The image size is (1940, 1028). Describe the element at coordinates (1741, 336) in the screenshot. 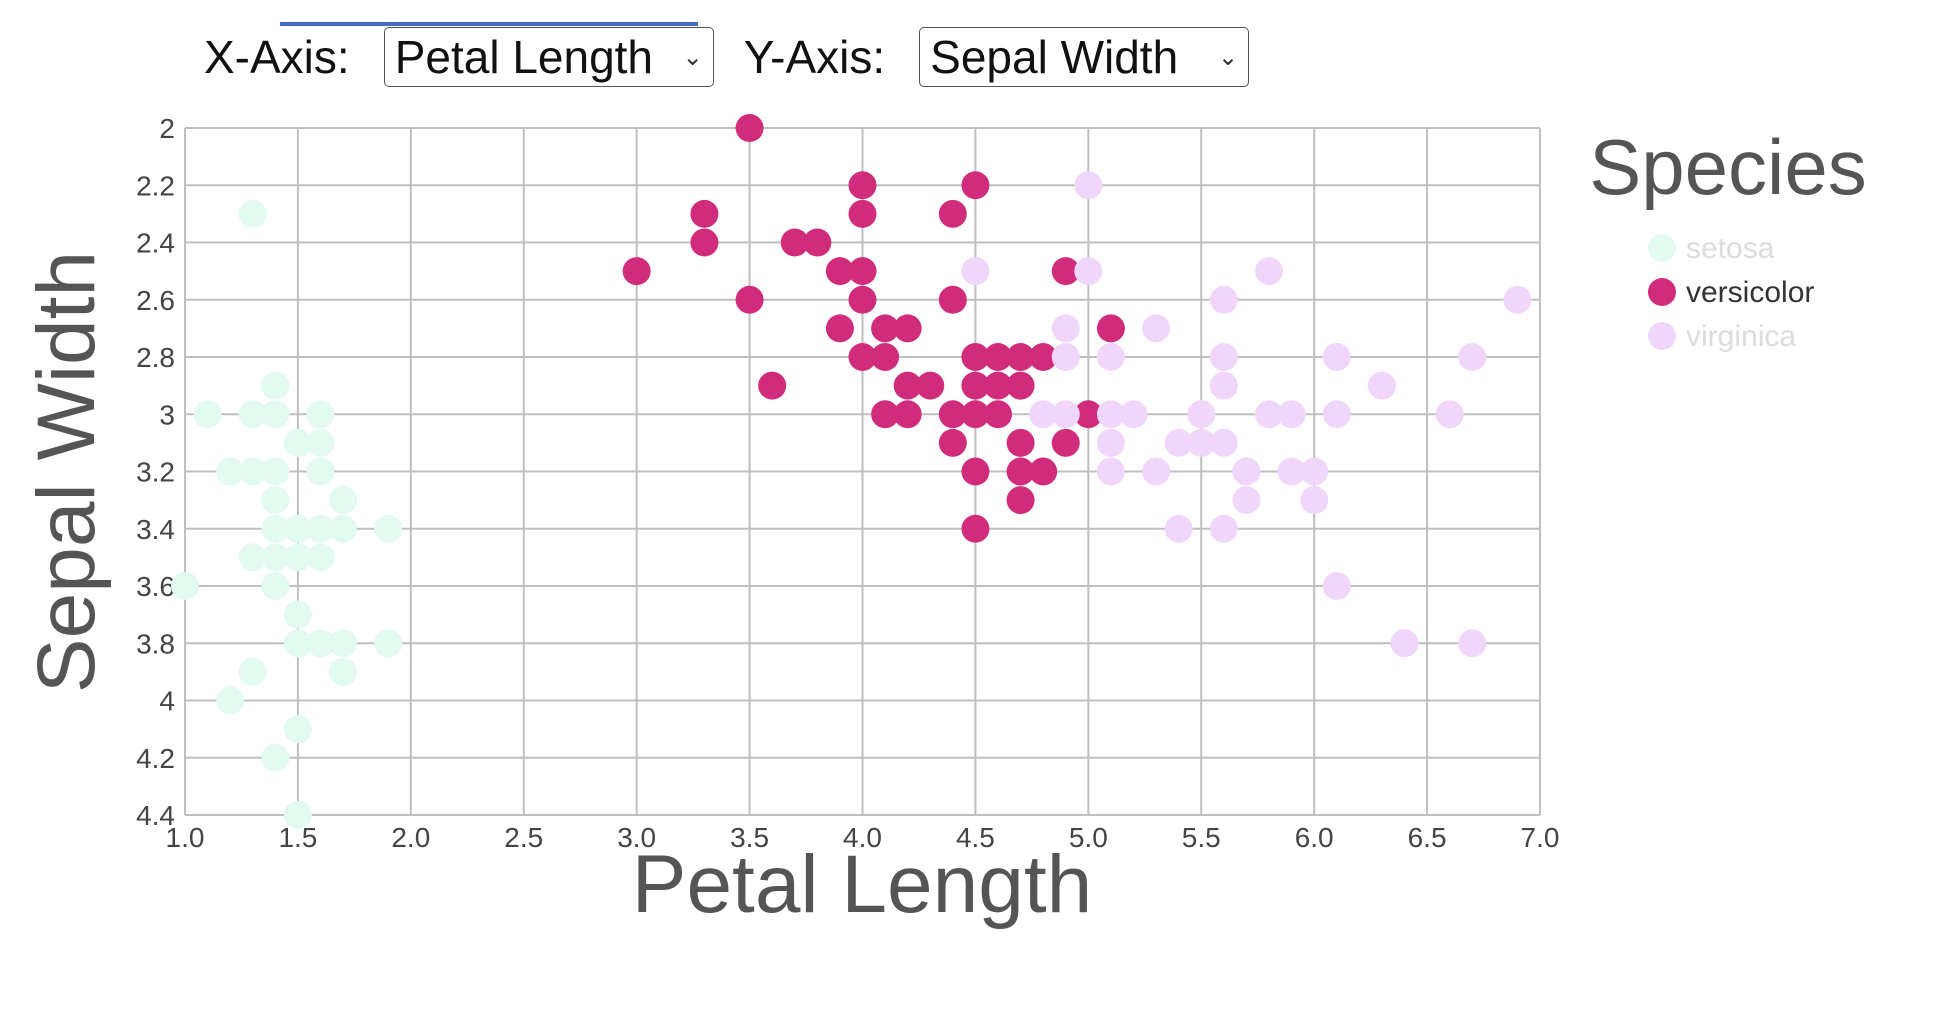

I see `legend-label: virginica` at that location.